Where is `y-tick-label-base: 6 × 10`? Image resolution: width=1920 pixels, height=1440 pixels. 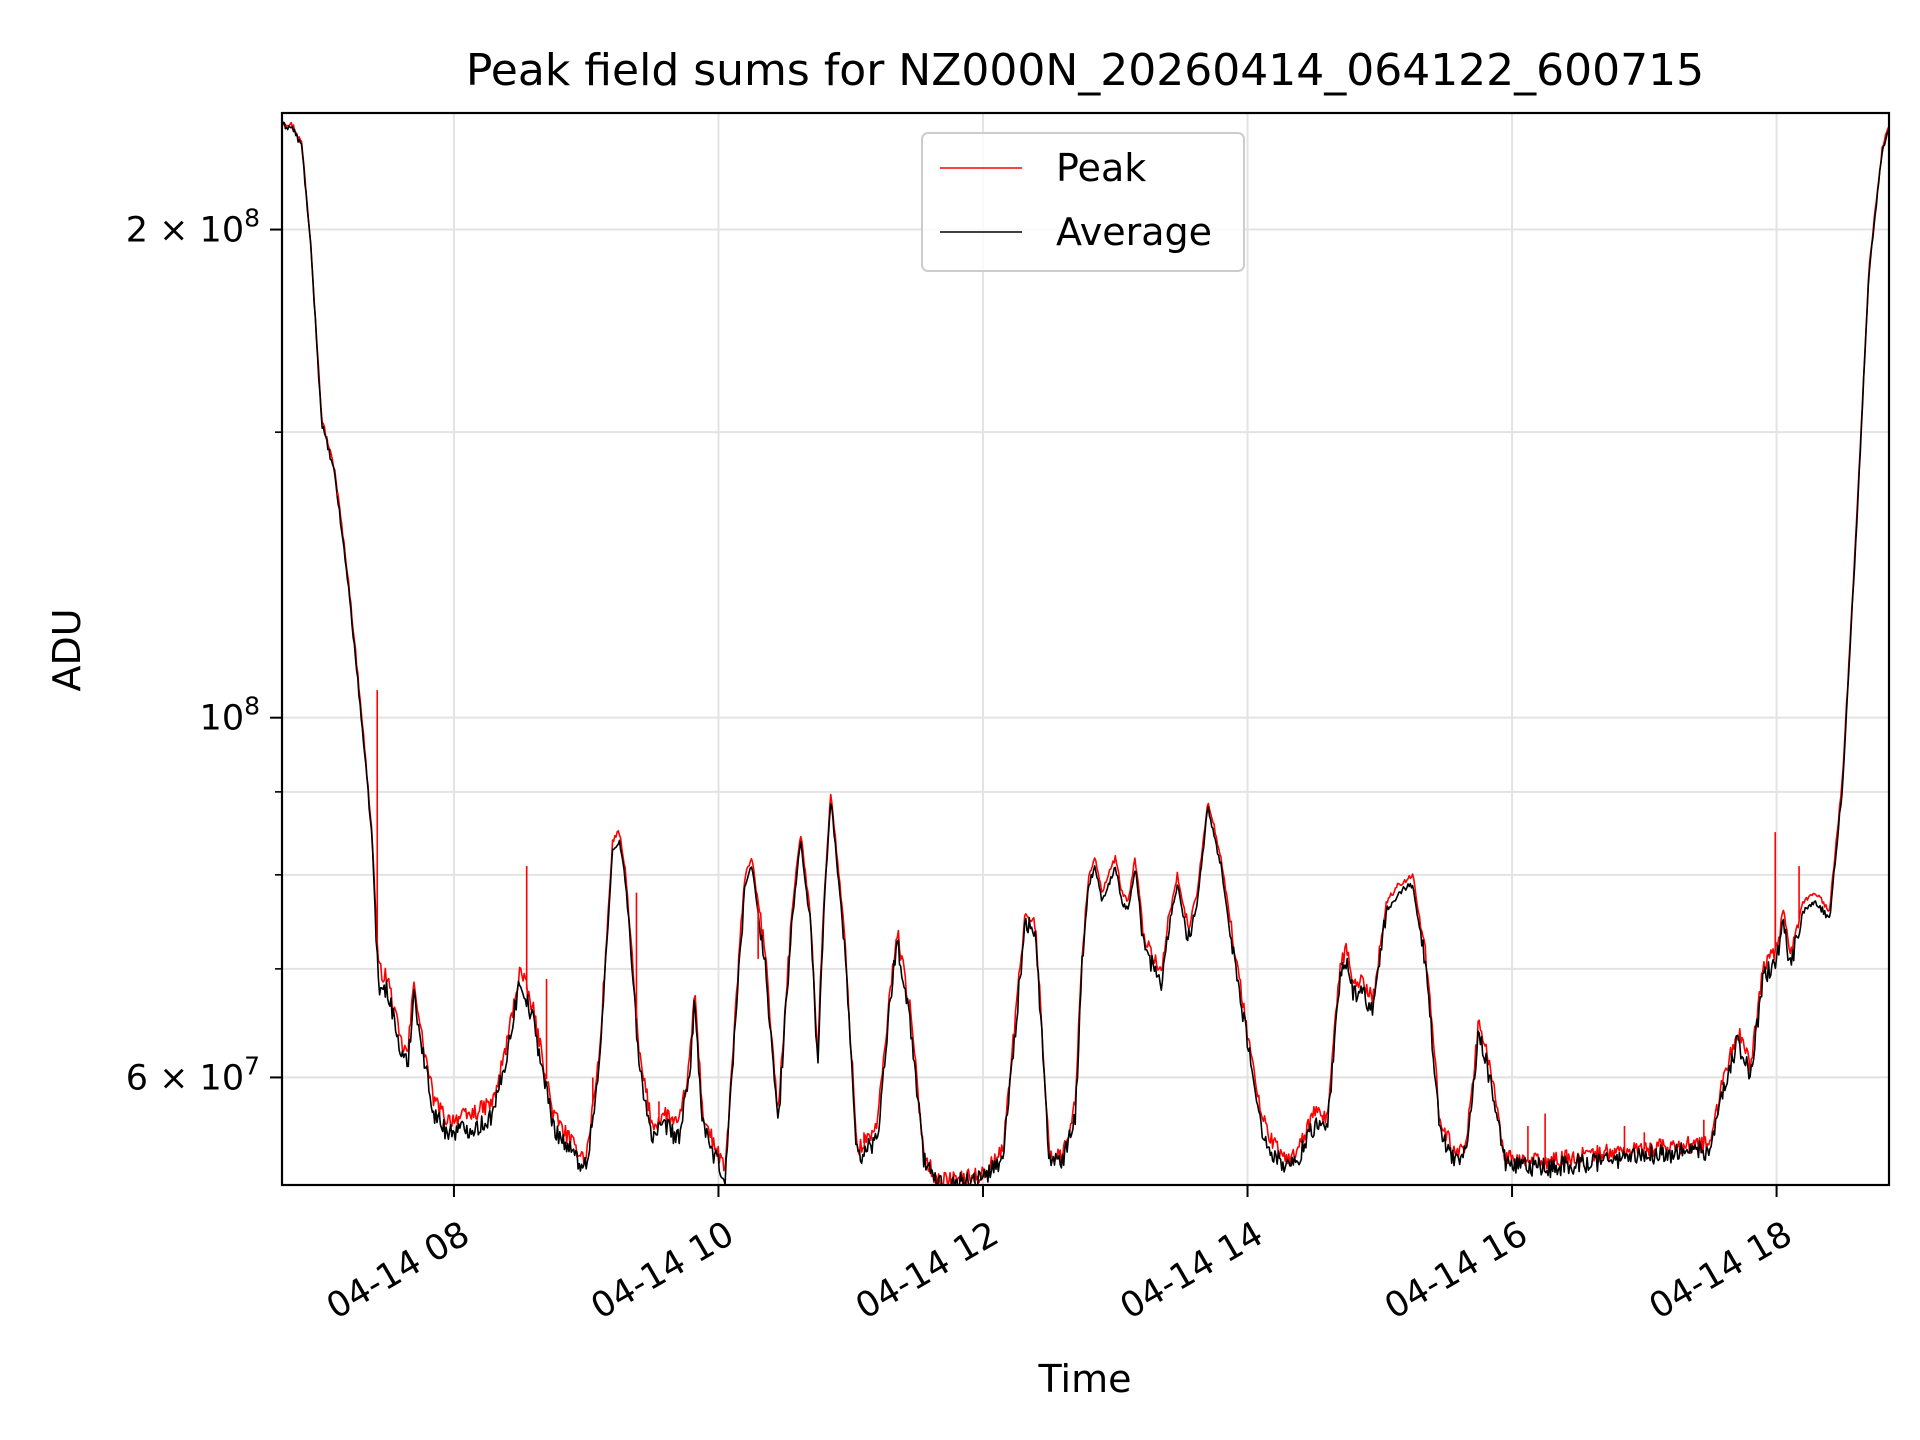
y-tick-label-base: 6 × 10 is located at coordinates (185, 1078).